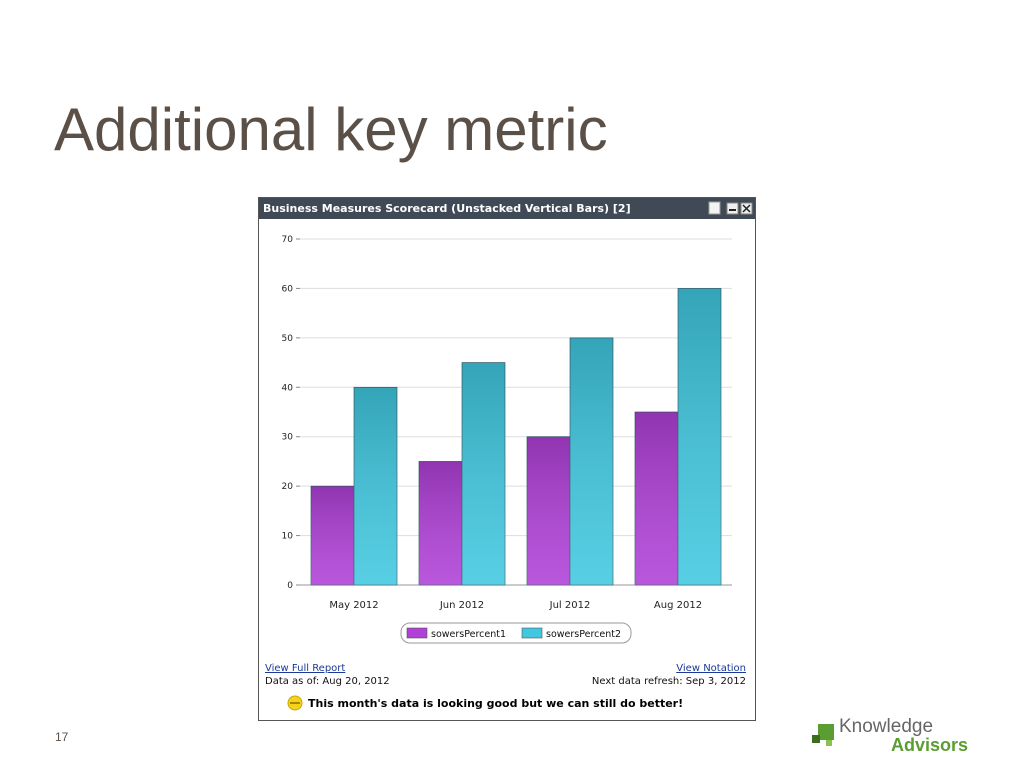  What do you see at coordinates (288, 289) in the screenshot?
I see `y-tick-label: 60` at bounding box center [288, 289].